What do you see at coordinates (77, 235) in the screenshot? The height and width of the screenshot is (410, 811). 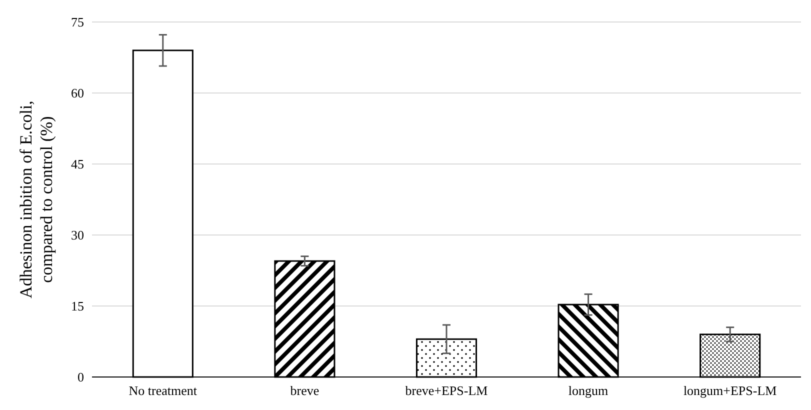 I see `y-tick-label: 30` at bounding box center [77, 235].